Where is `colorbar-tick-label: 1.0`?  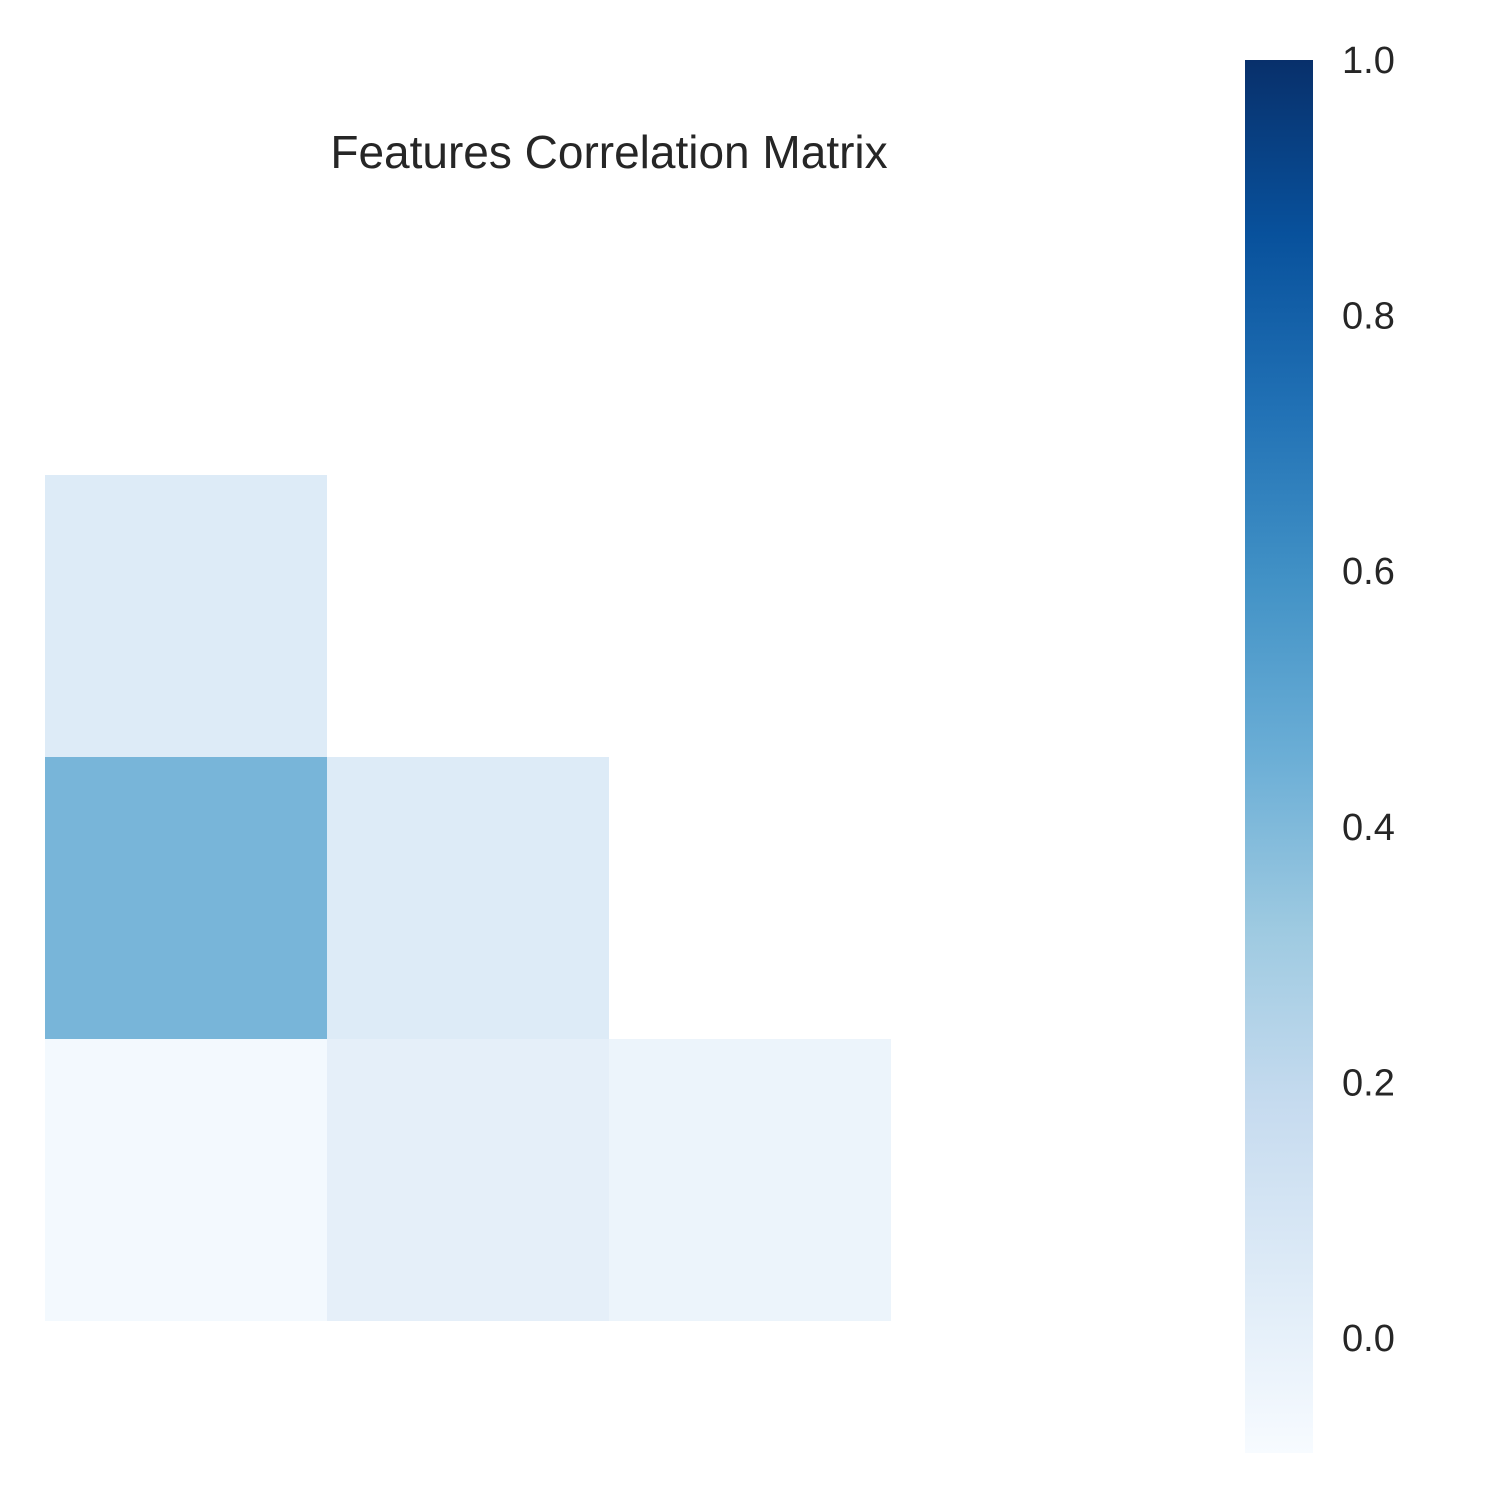
colorbar-tick-label: 1.0 is located at coordinates (1368, 61).